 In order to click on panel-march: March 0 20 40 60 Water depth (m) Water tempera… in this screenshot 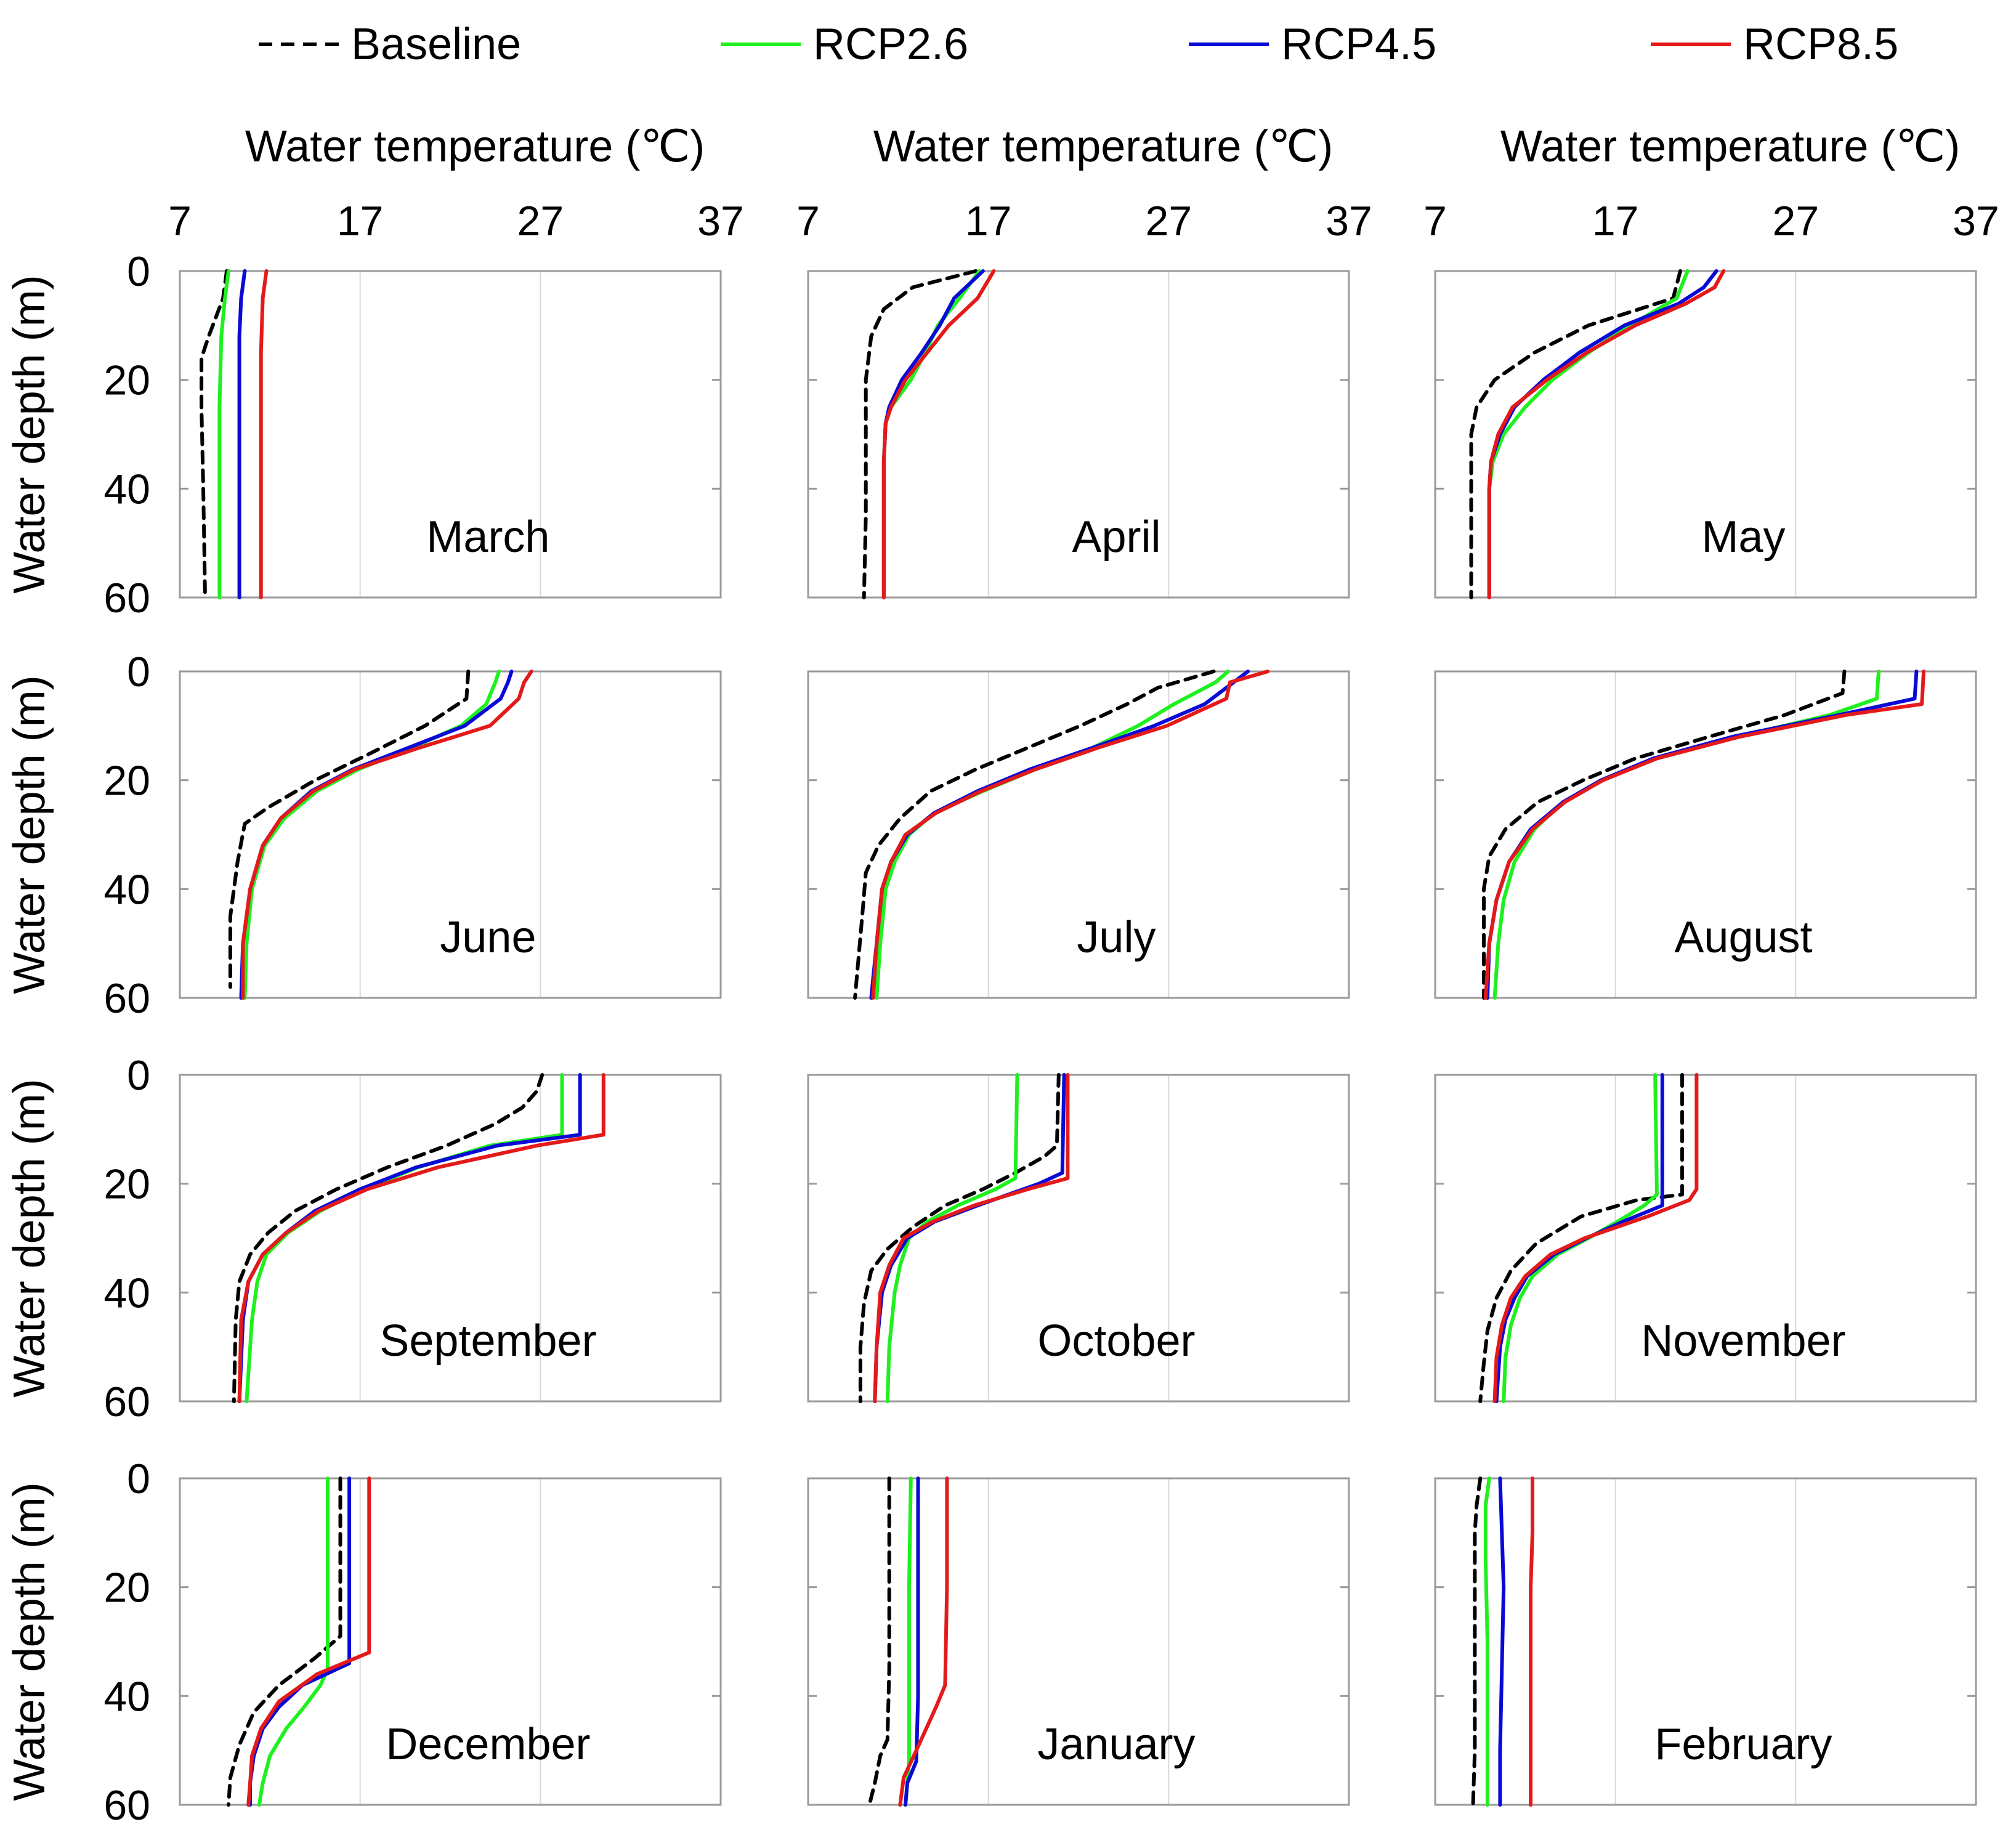, I will do `click(374, 372)`.